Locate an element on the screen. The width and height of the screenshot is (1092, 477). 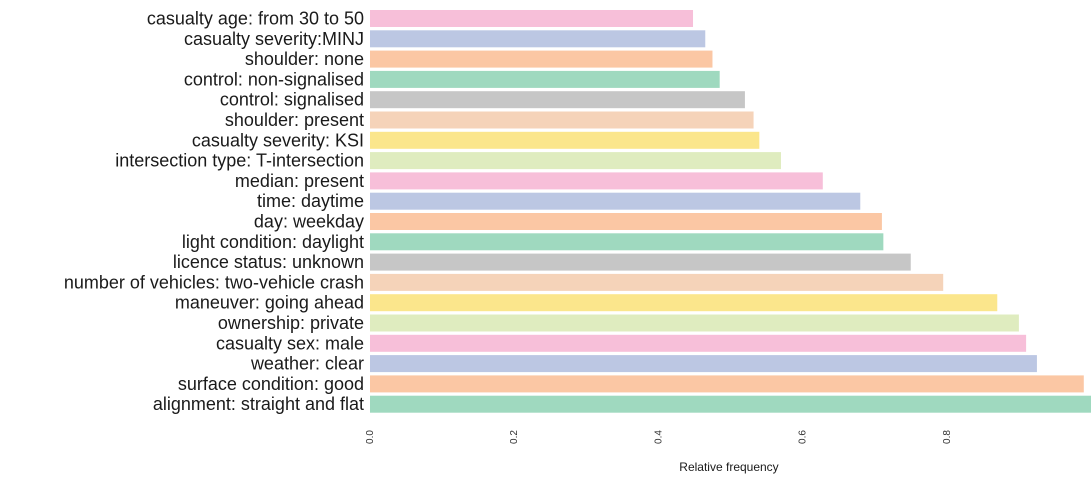
x-axis-ticks-group: 0.0 0.2 0.4 0.6 0.8 is located at coordinates (659, 437).